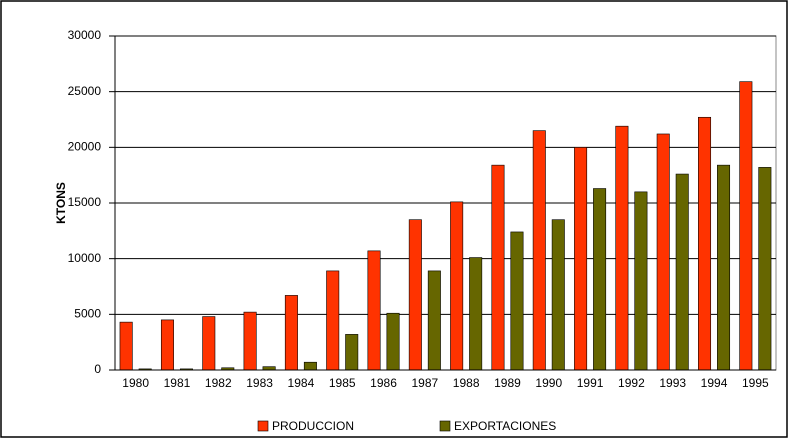 The width and height of the screenshot is (789, 439). What do you see at coordinates (313, 426) in the screenshot?
I see `legend-label: PRODUCCION` at bounding box center [313, 426].